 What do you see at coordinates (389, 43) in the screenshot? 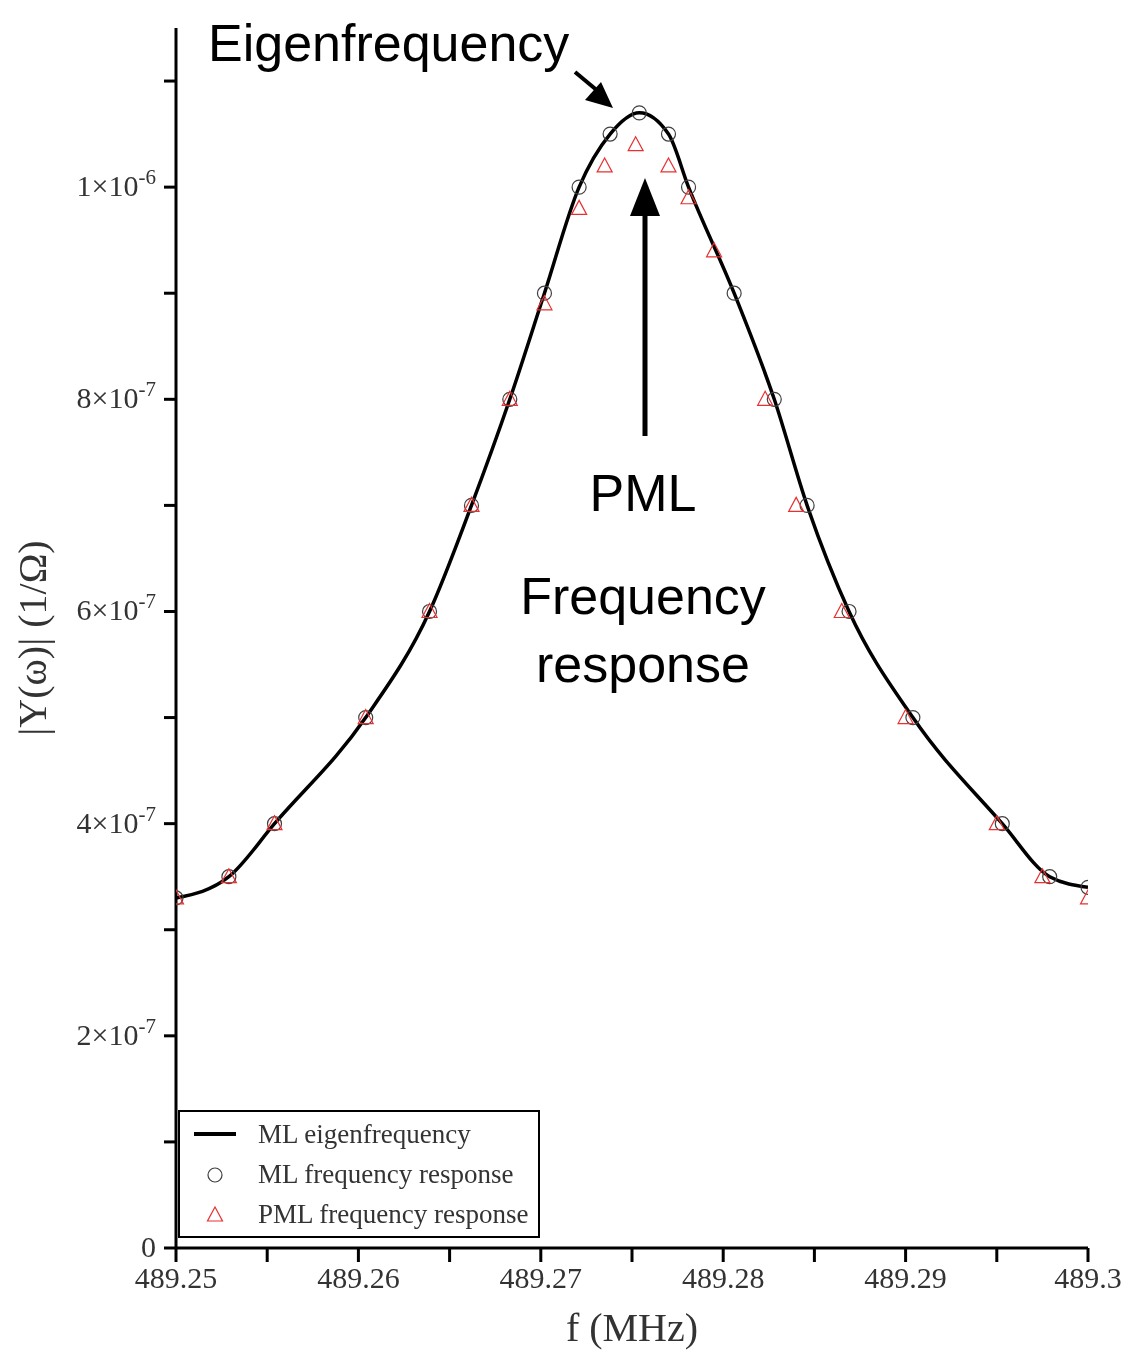
I see `annotation: Eigenfrequency` at bounding box center [389, 43].